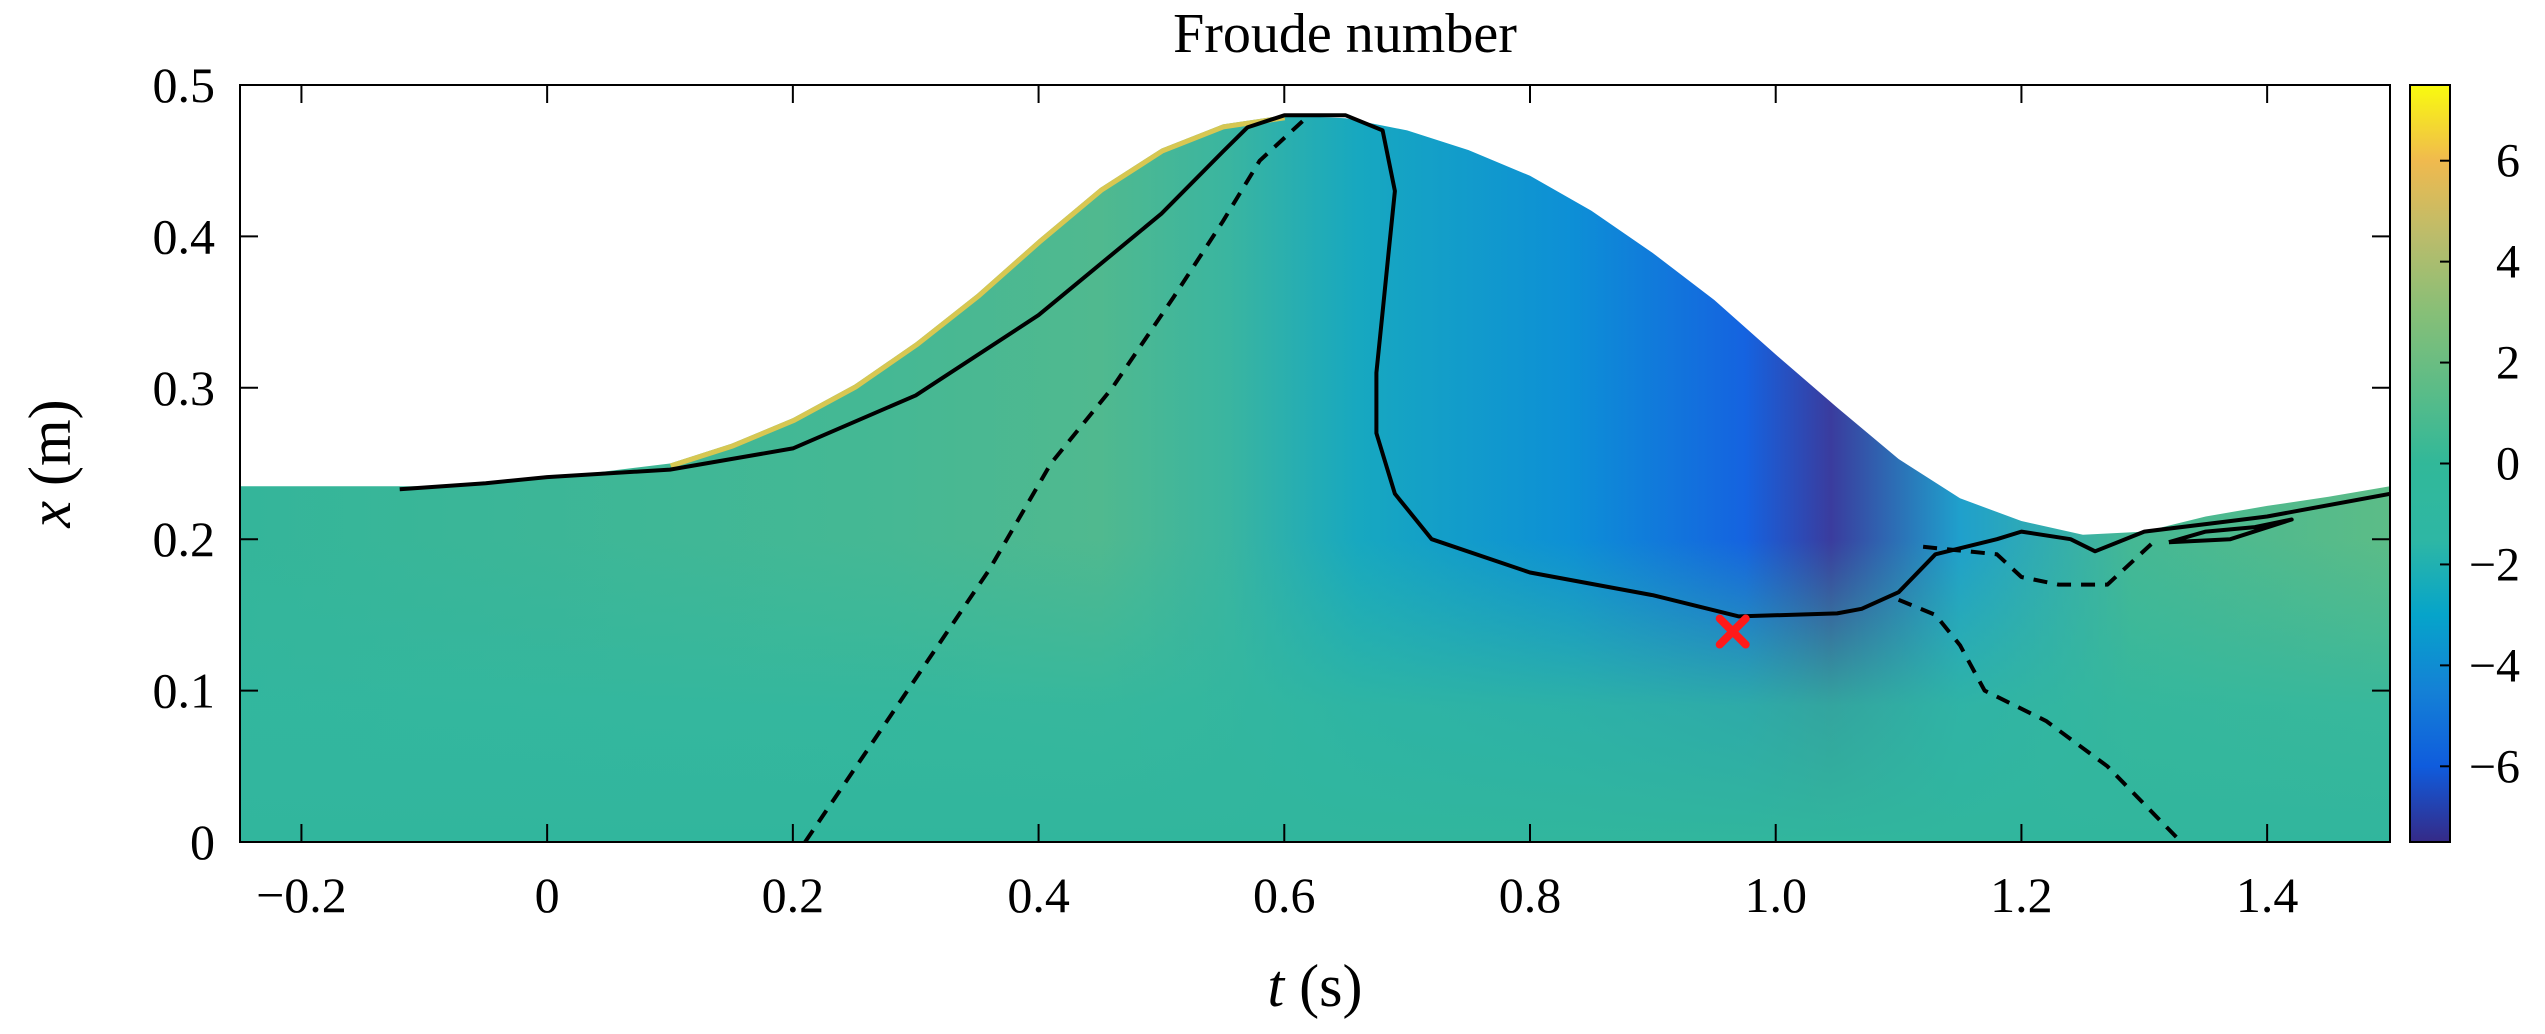  I want to click on y-tick-label: 0.5, so click(184, 85).